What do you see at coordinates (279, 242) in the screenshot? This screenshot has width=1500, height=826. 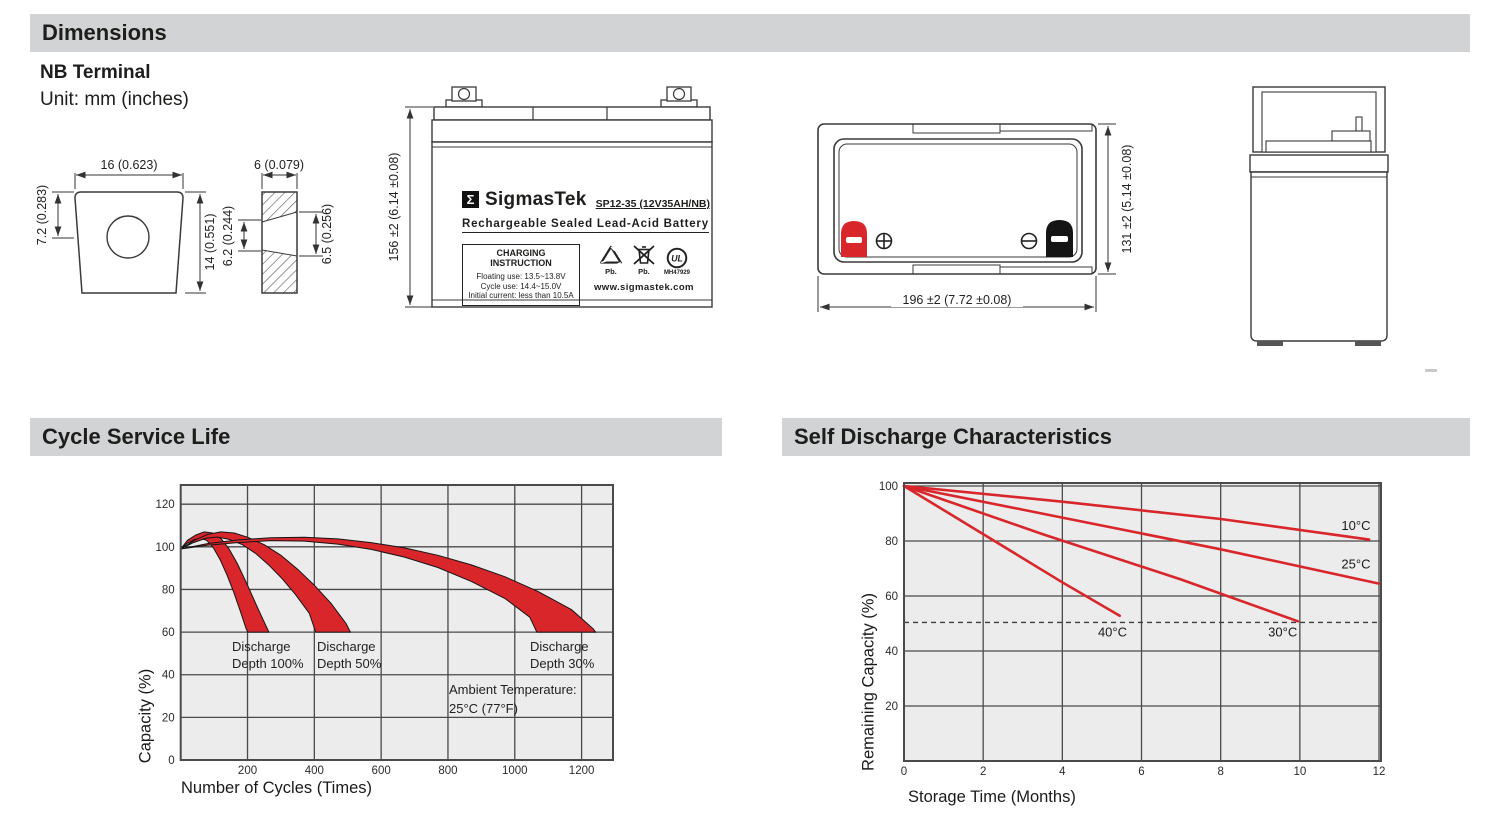 I see `terminal-section-outline` at bounding box center [279, 242].